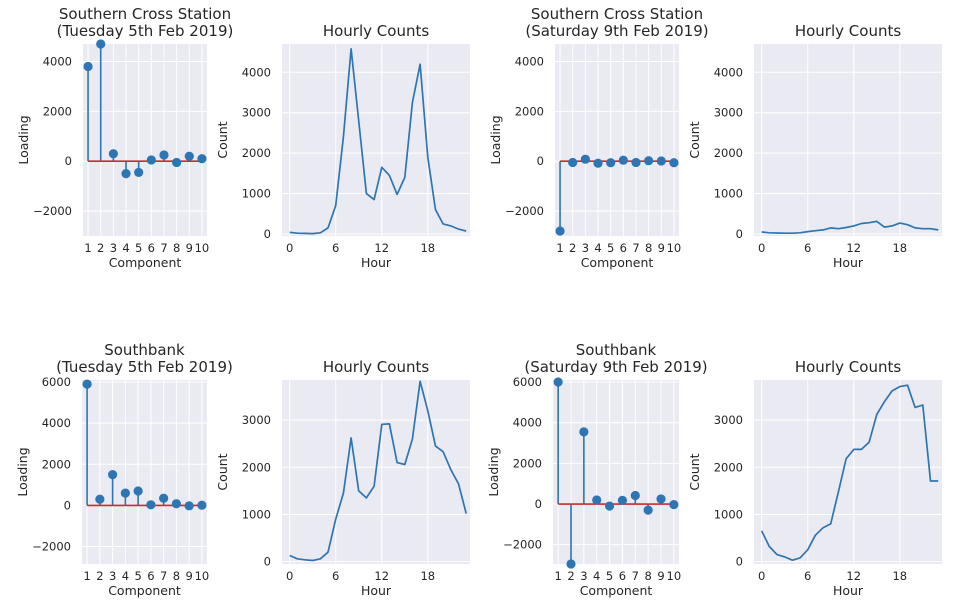 Image resolution: width=965 pixels, height=616 pixels. What do you see at coordinates (527, 382) in the screenshot?
I see `y-tick-label: 6000` at bounding box center [527, 382].